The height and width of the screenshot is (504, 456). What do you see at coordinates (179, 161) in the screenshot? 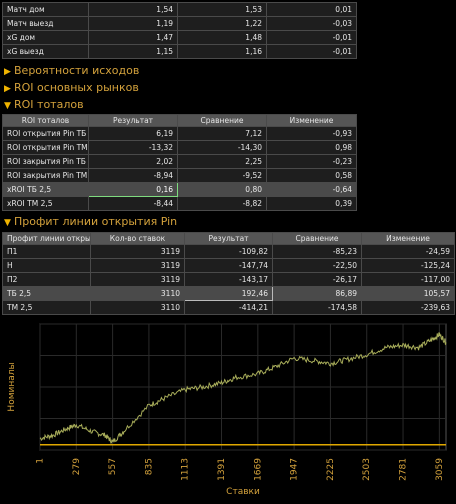
I see `table-row: ROI закрытия Pin ТБ 2,52,022,25-0,23` at bounding box center [179, 161].